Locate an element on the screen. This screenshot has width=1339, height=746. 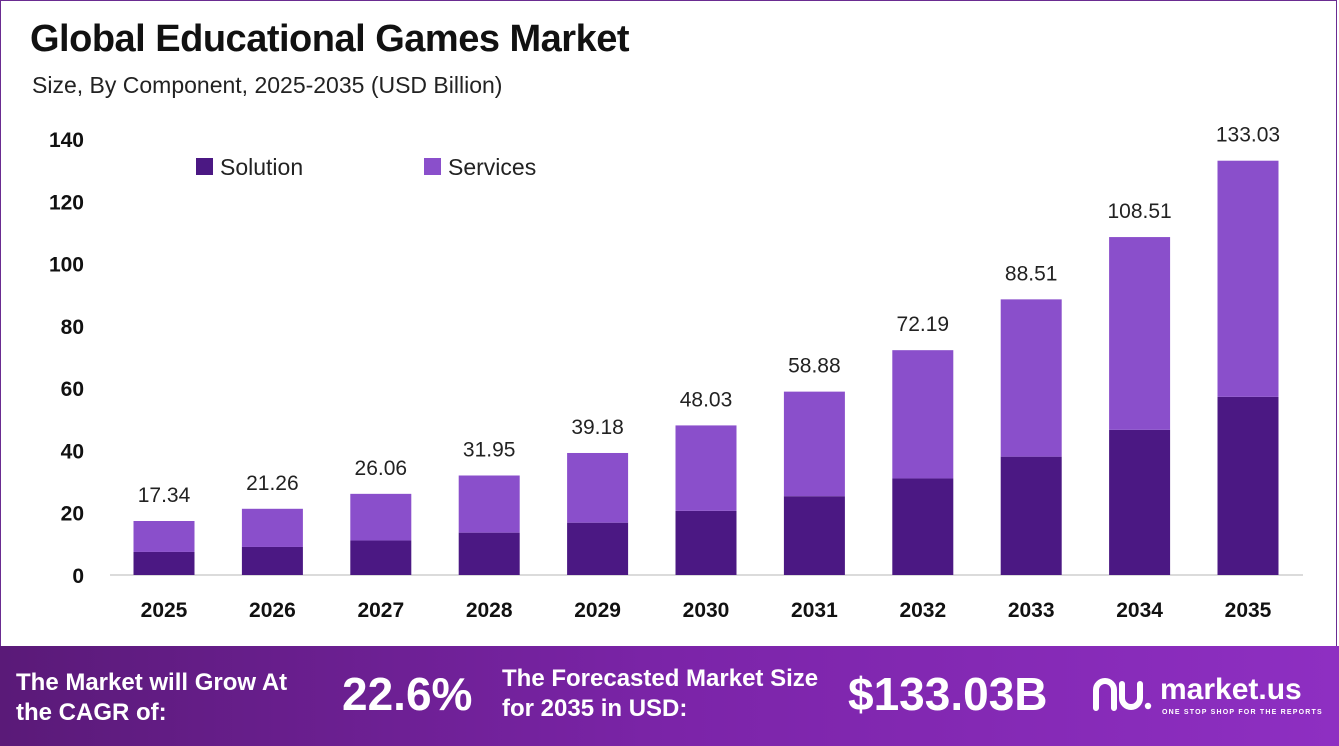
x-tick-label: 2032 is located at coordinates (922, 610).